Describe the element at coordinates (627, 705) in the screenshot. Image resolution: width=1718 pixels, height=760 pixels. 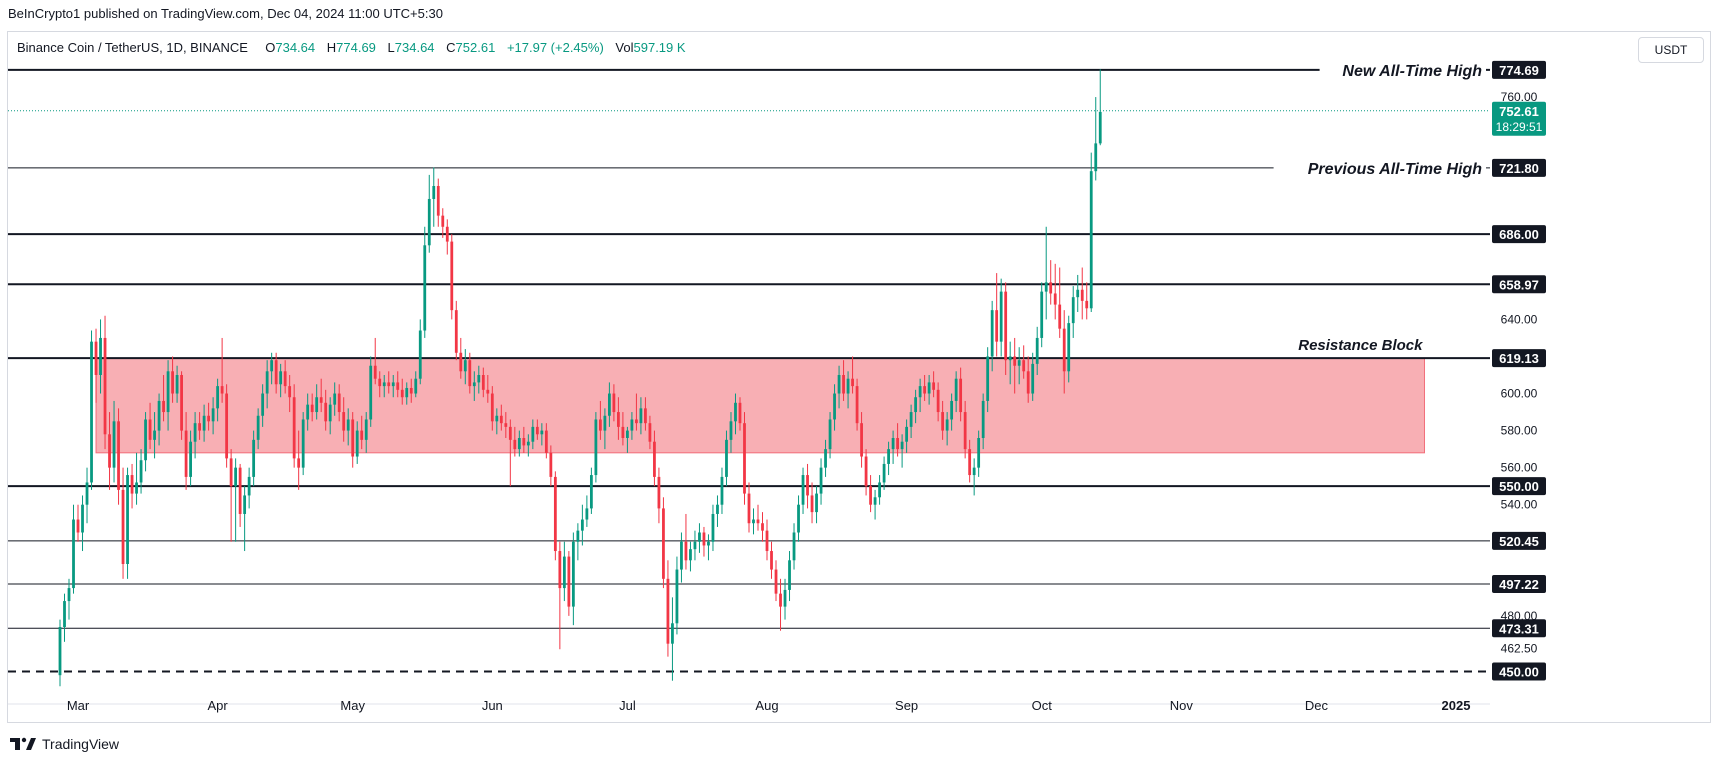
I see `x-tick-label: Jul` at that location.